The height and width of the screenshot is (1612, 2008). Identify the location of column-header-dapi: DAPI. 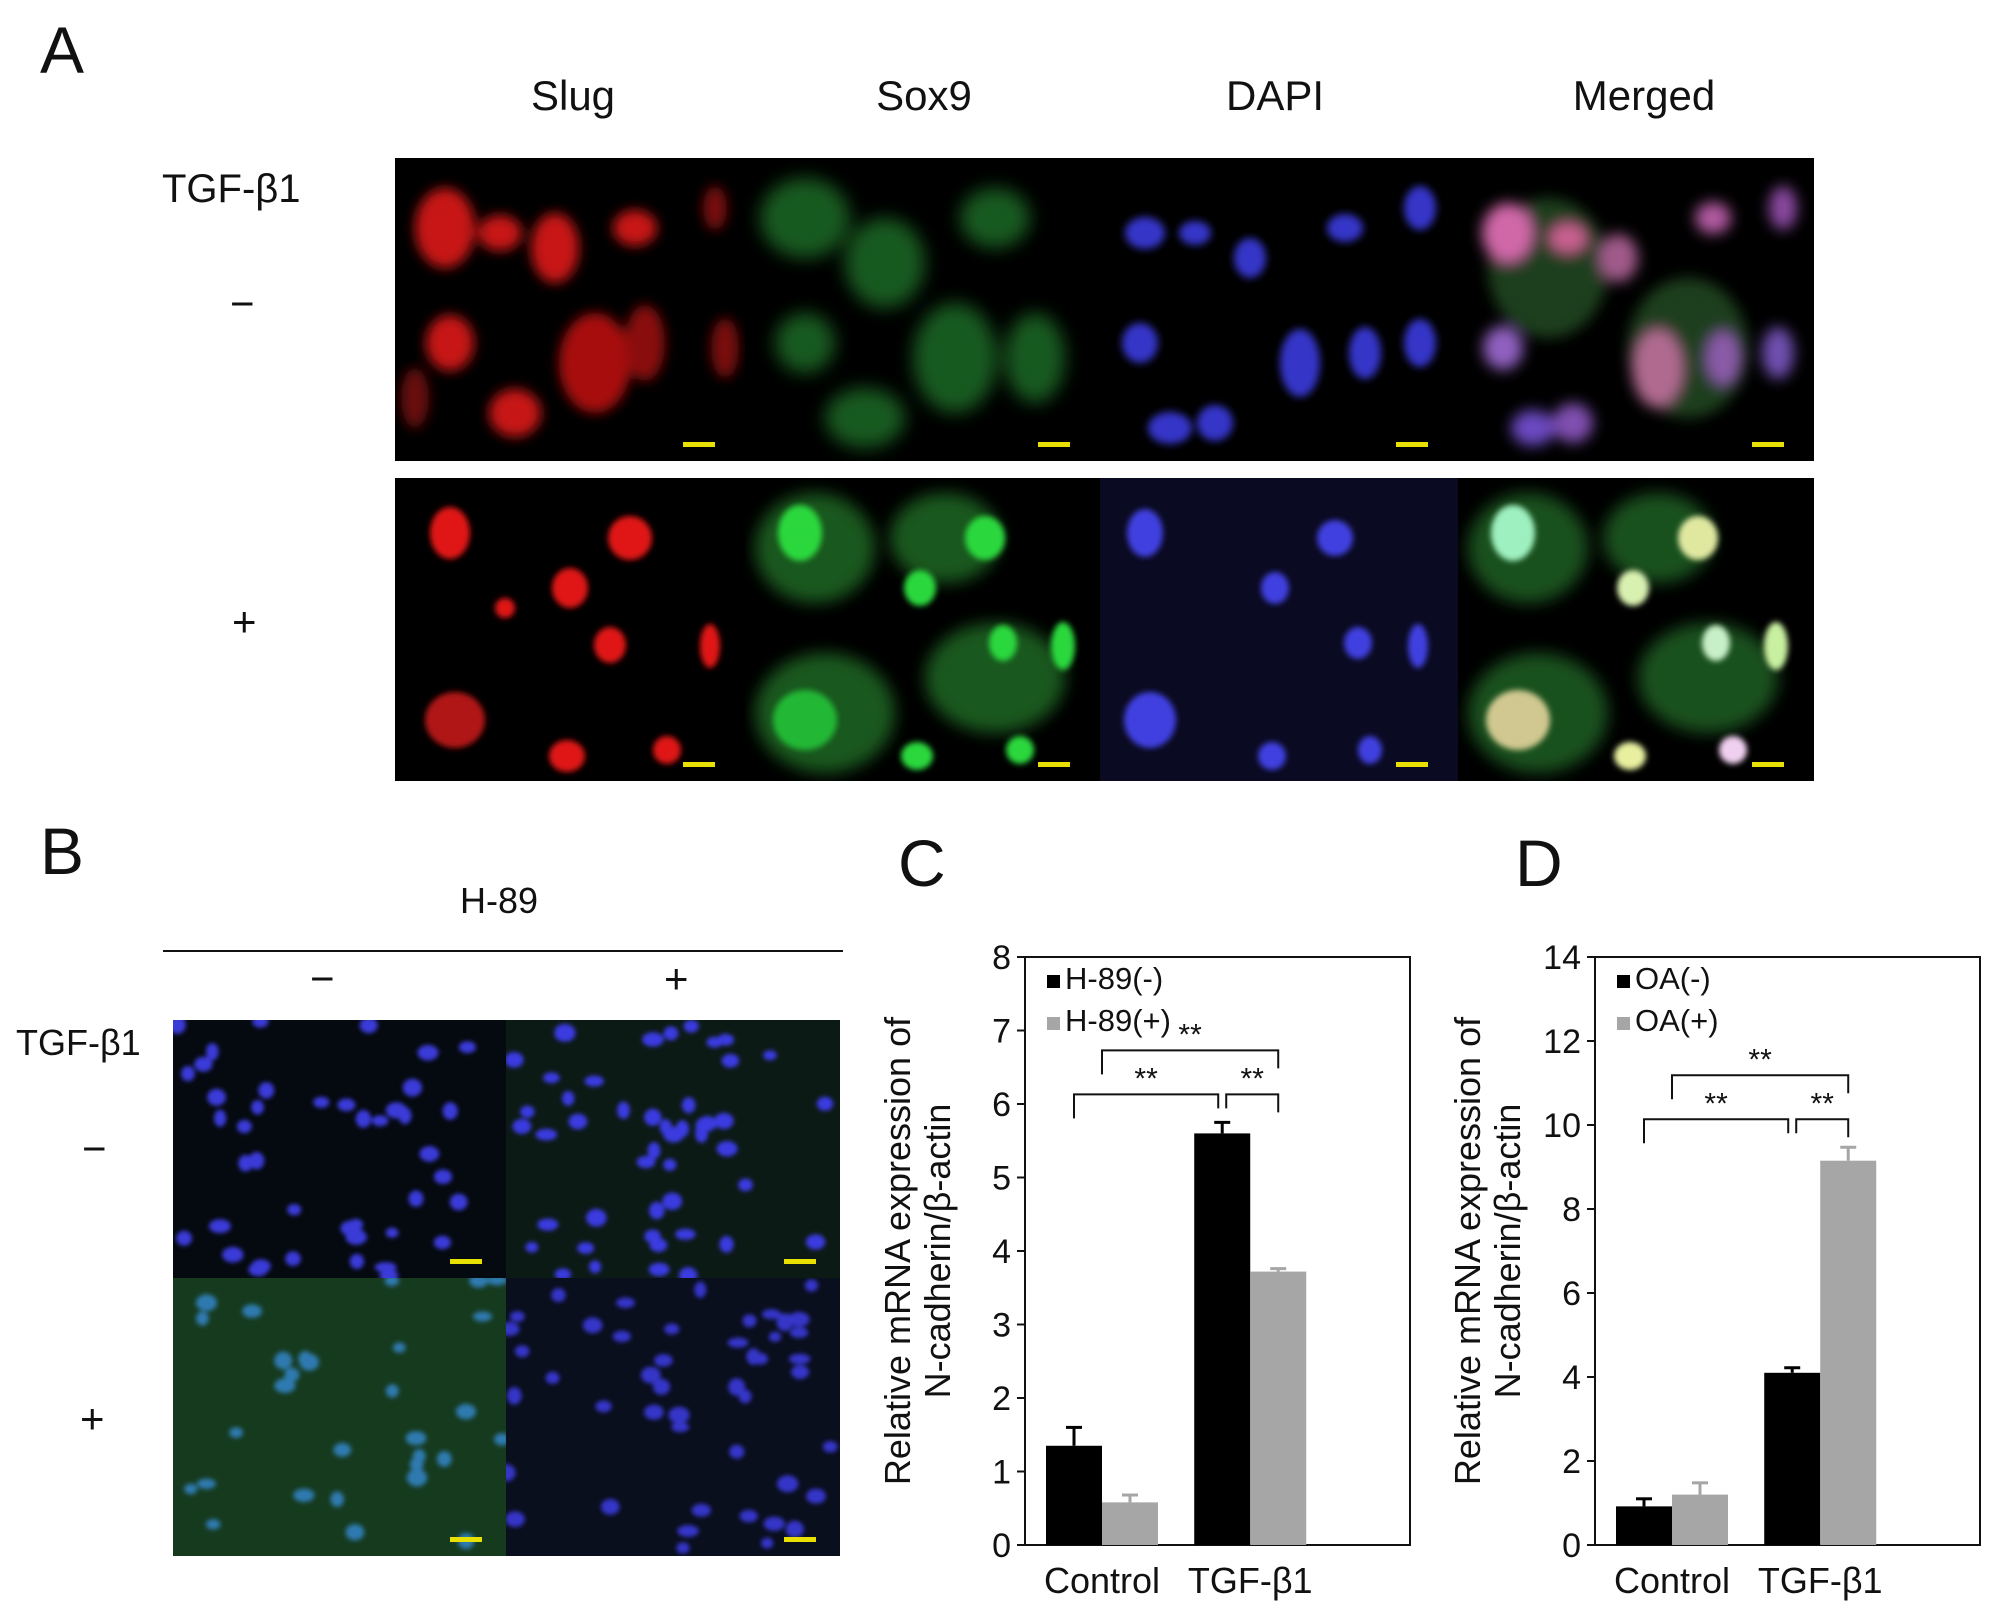
(1275, 95).